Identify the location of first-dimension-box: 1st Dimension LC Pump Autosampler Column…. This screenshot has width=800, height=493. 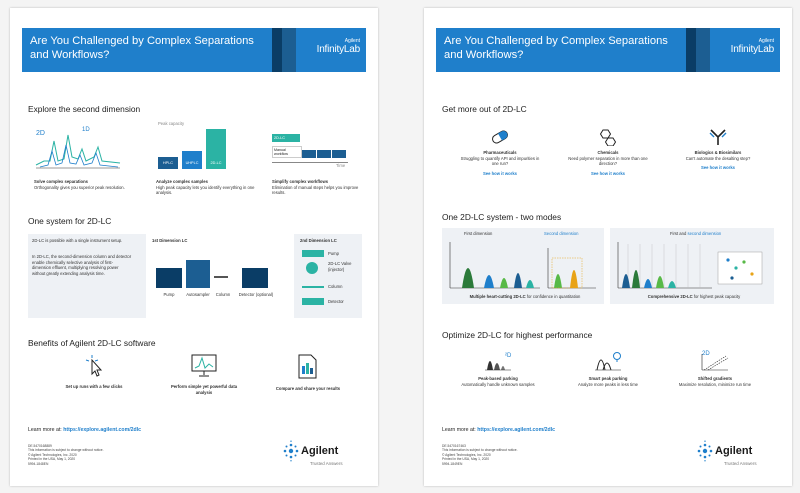
(220, 276).